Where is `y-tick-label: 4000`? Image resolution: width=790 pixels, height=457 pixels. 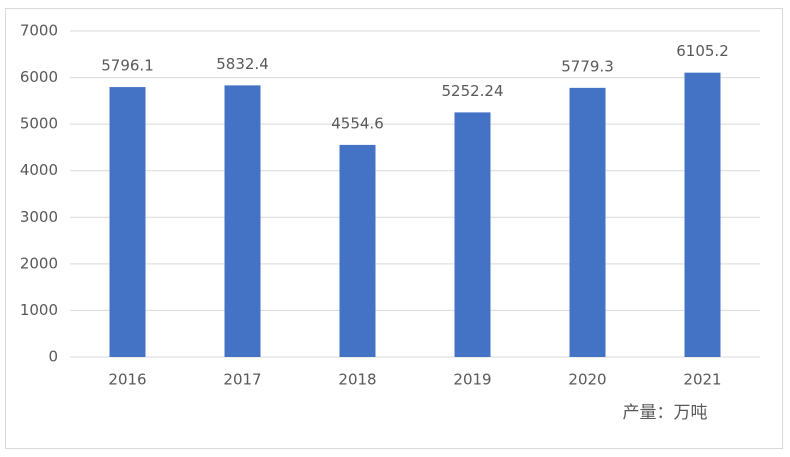
y-tick-label: 4000 is located at coordinates (39, 170).